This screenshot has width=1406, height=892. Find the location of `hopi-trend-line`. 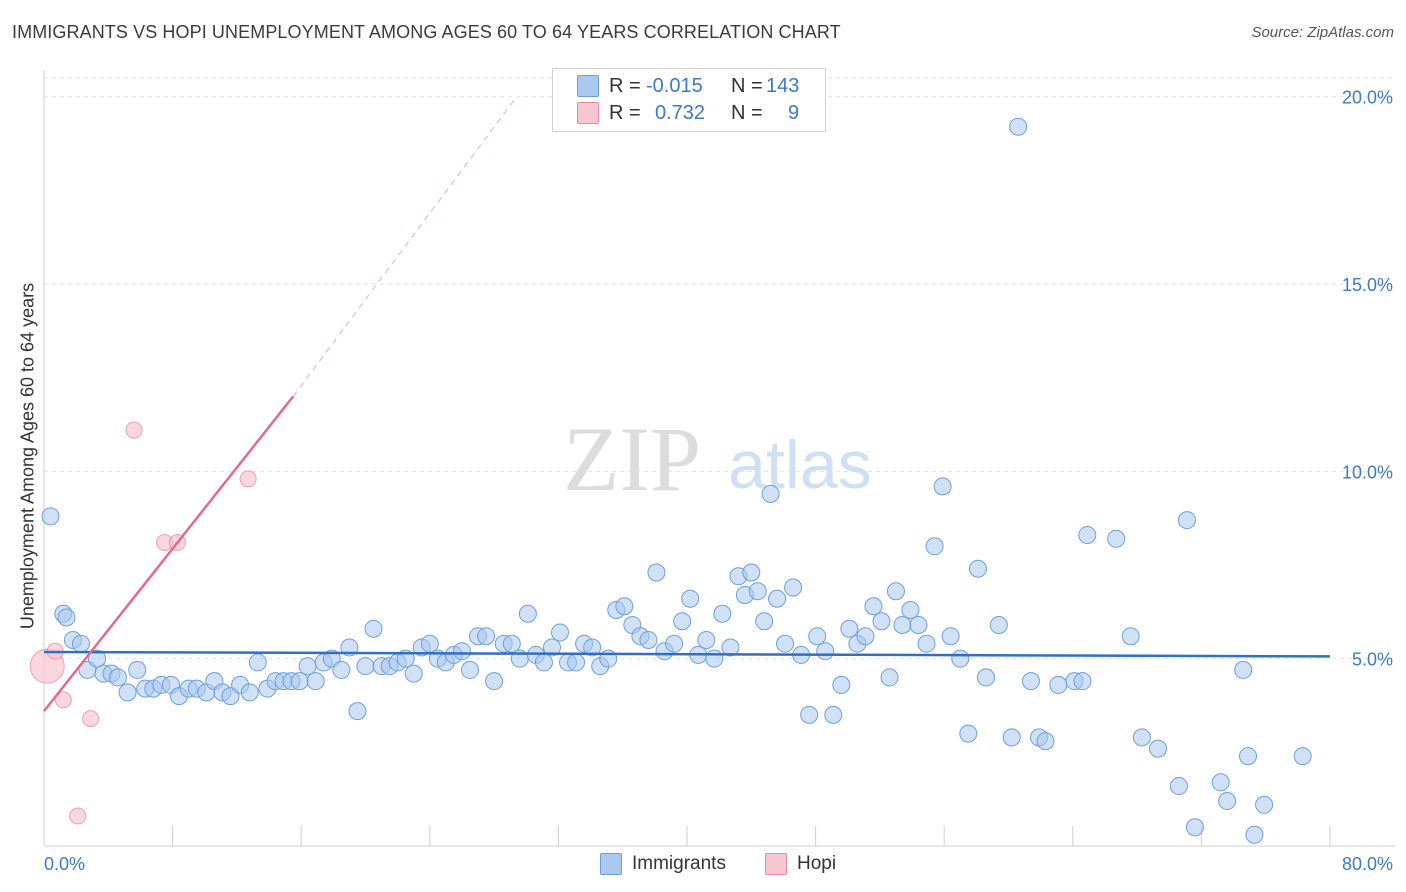

hopi-trend-line is located at coordinates (169, 553).